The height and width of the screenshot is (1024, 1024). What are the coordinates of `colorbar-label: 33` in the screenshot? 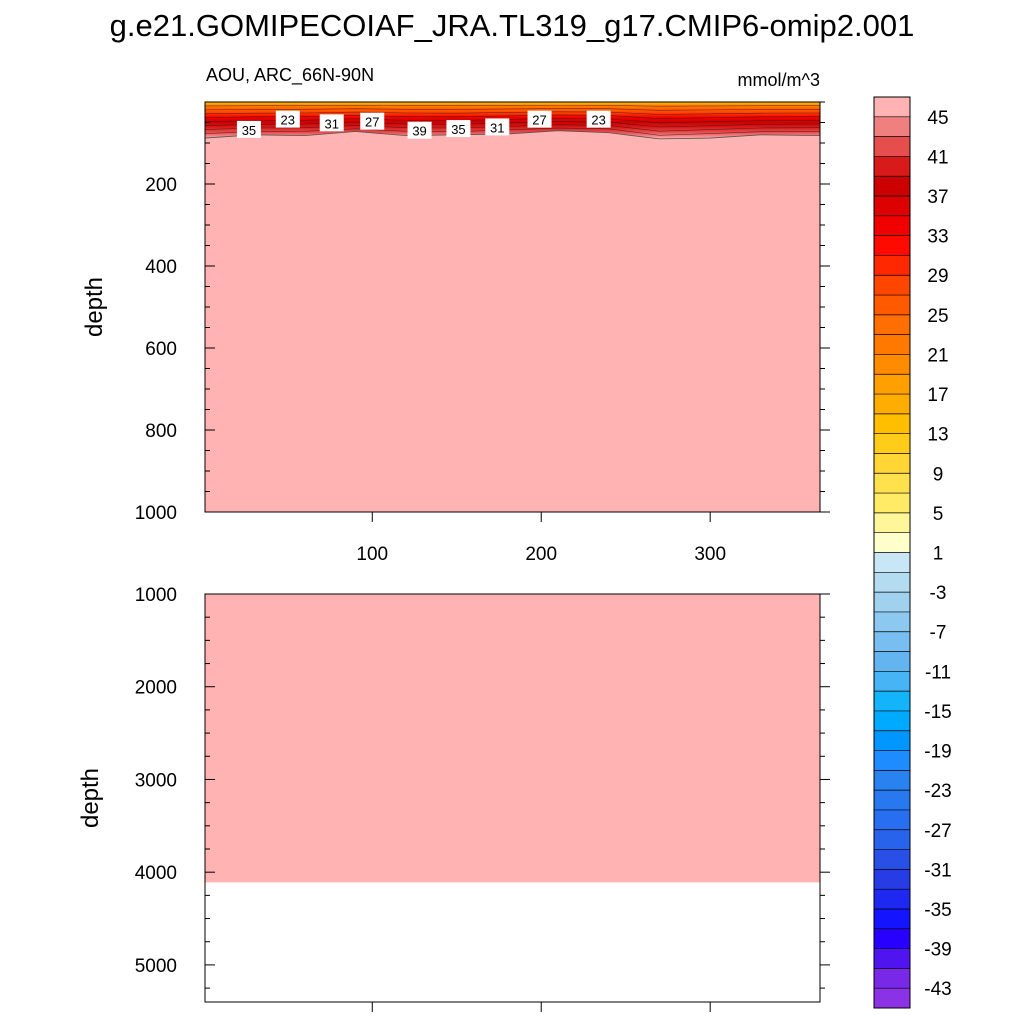 It's located at (937, 237).